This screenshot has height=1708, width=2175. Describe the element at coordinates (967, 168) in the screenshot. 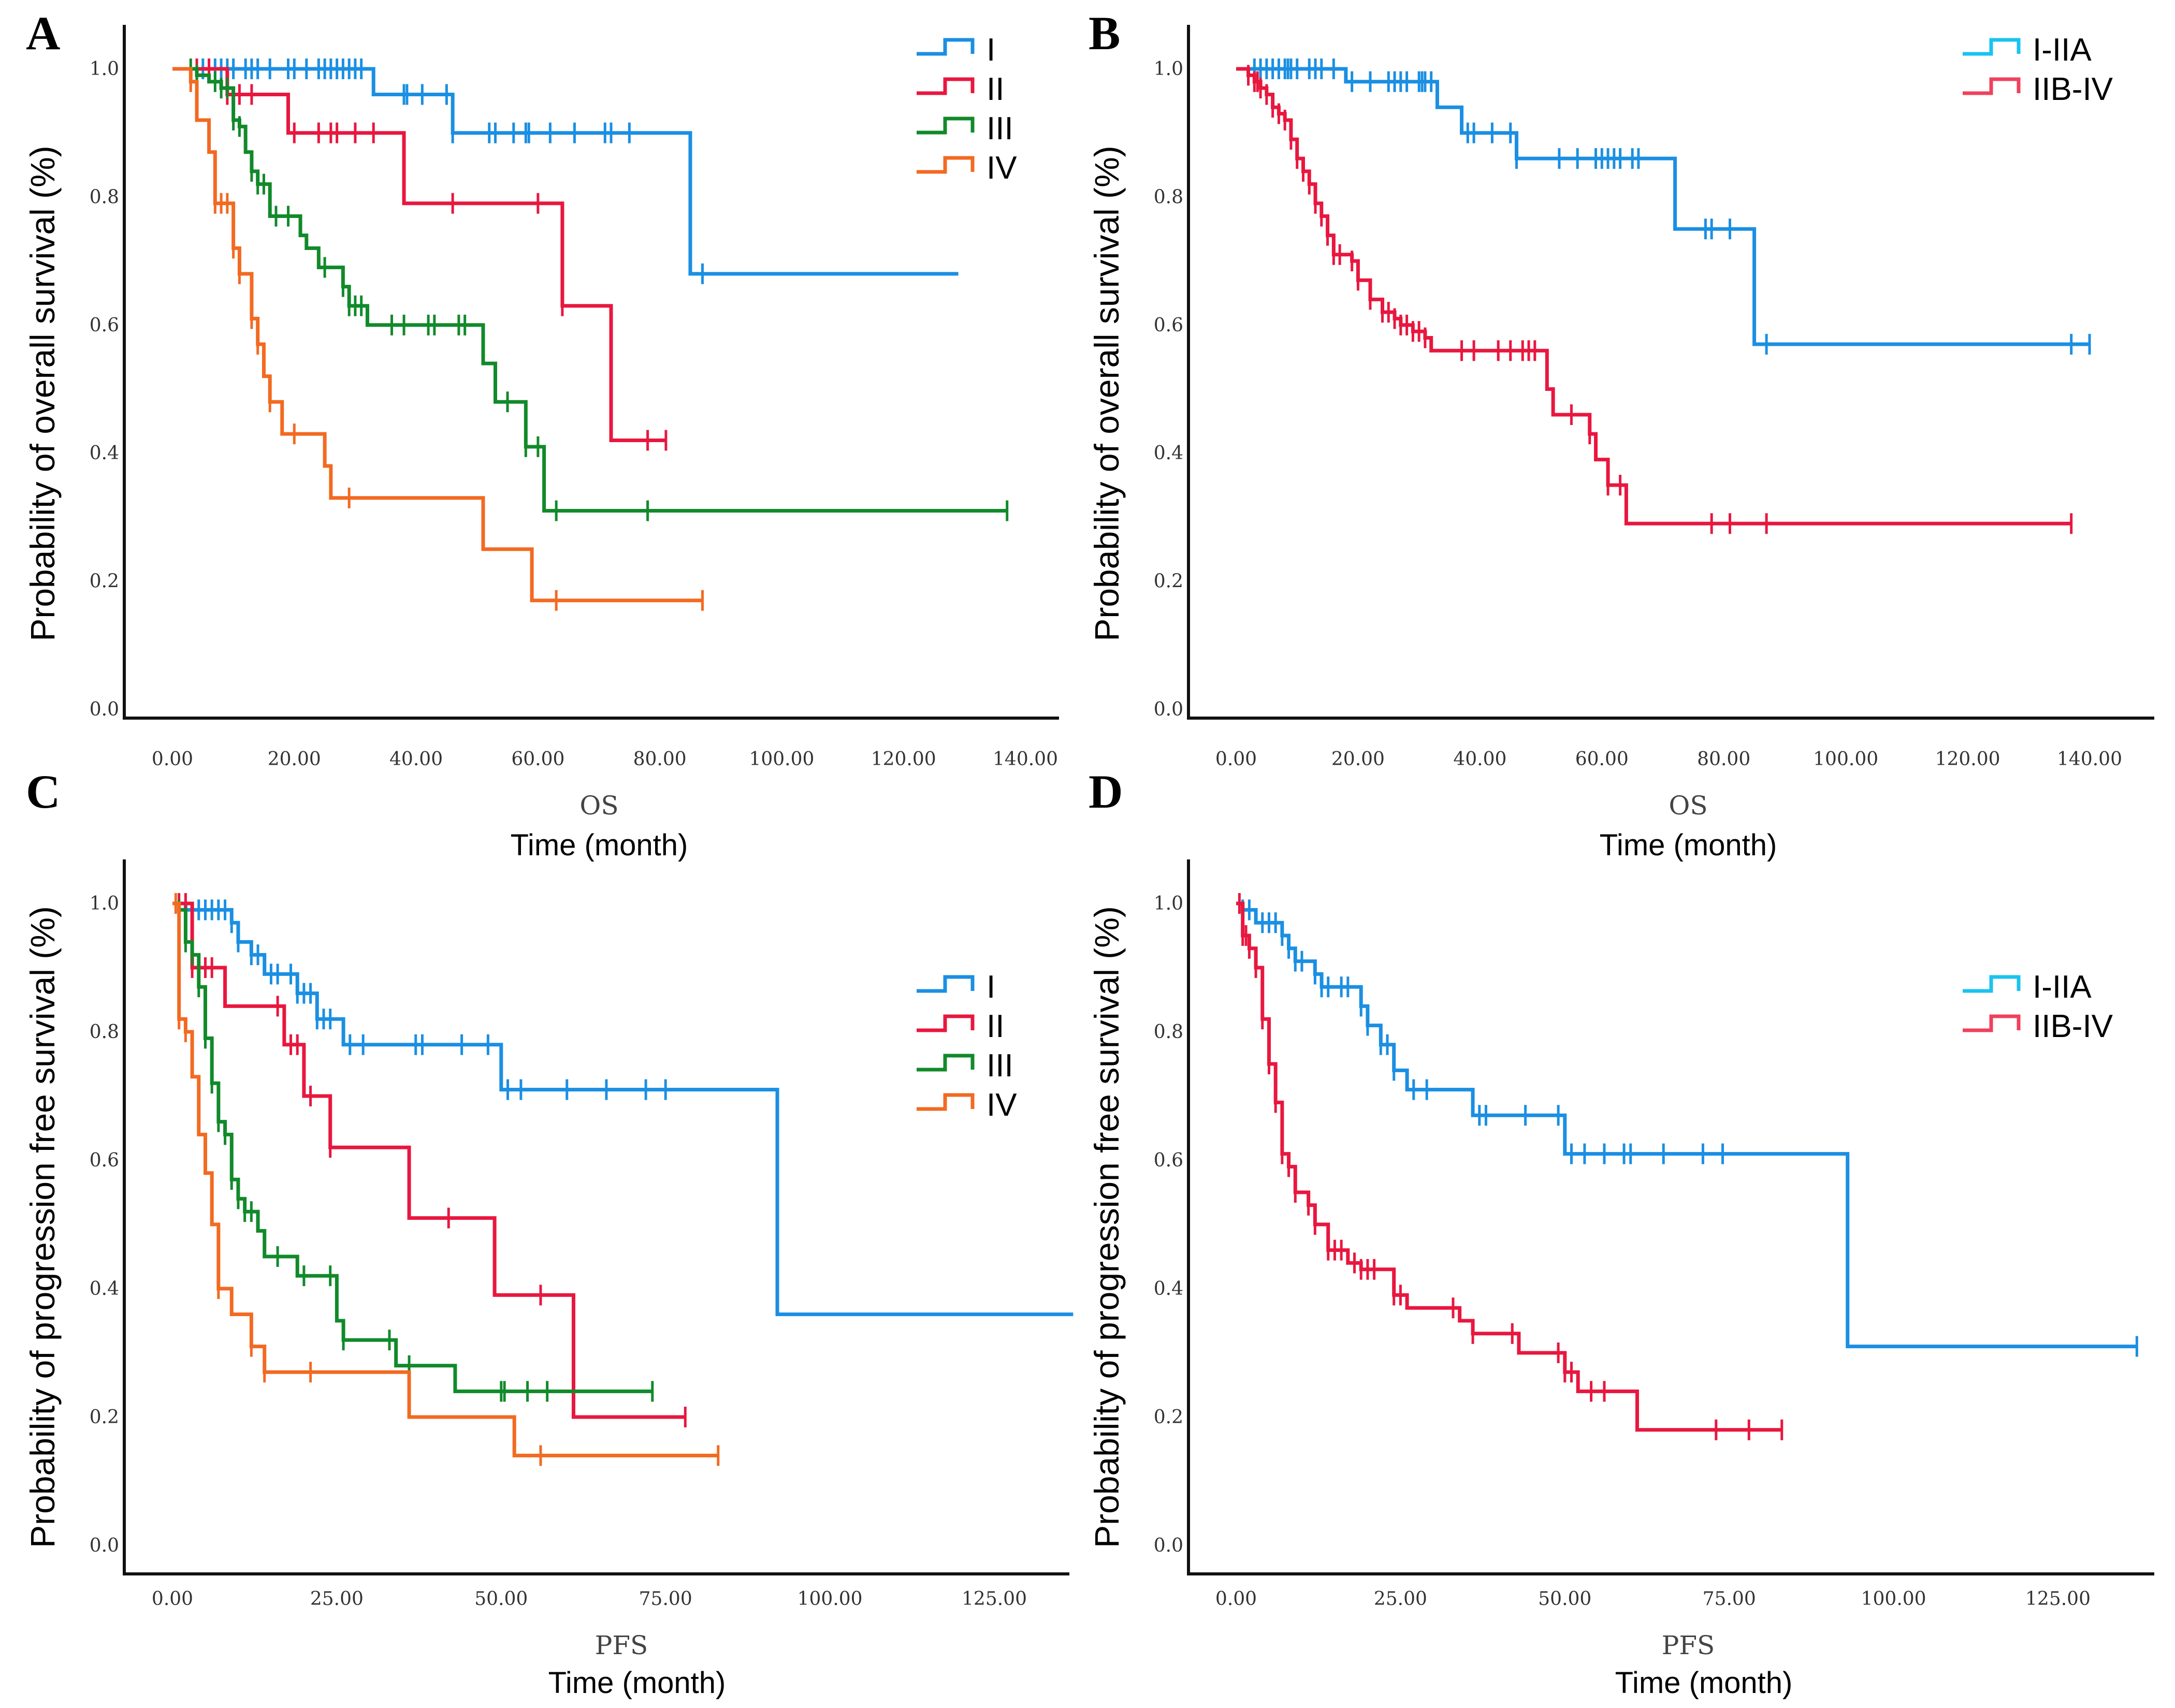

I see `legend-item: IV` at that location.